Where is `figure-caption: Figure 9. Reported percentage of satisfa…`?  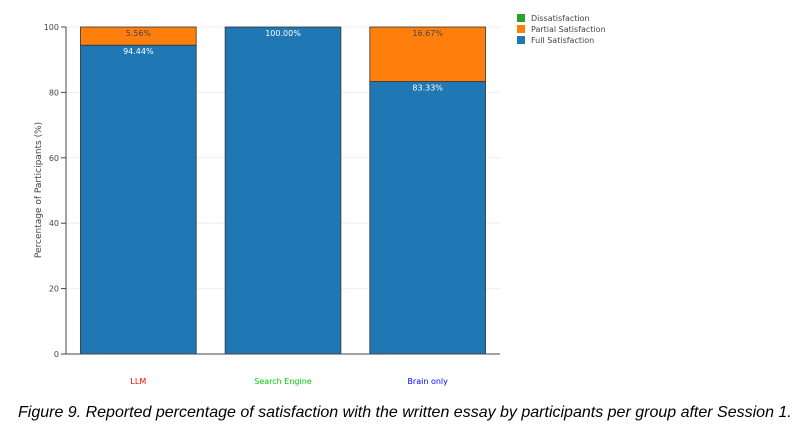 figure-caption: Figure 9. Reported percentage of satisfa… is located at coordinates (405, 412).